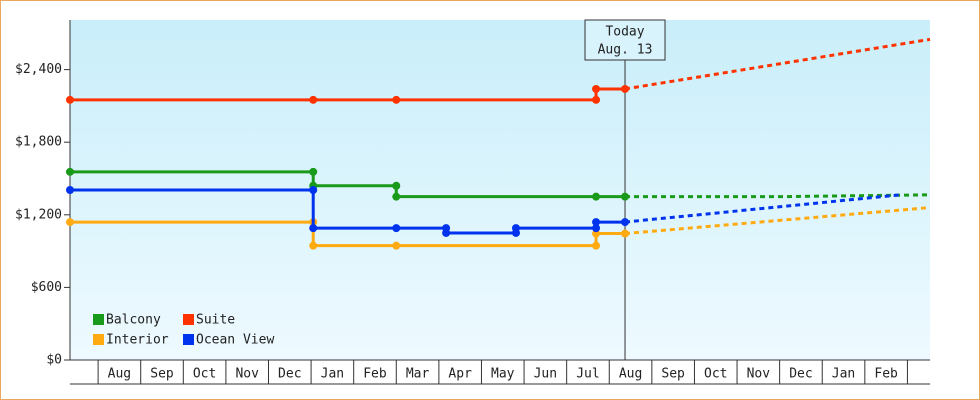 This screenshot has height=400, width=980. Describe the element at coordinates (38, 142) in the screenshot. I see `y-tick-label: $1,800` at that location.